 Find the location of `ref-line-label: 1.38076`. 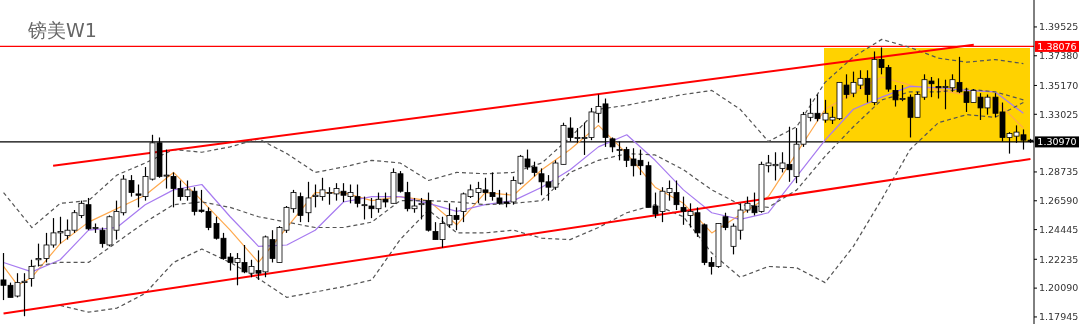

ref-line-label: 1.38076 is located at coordinates (1057, 46).